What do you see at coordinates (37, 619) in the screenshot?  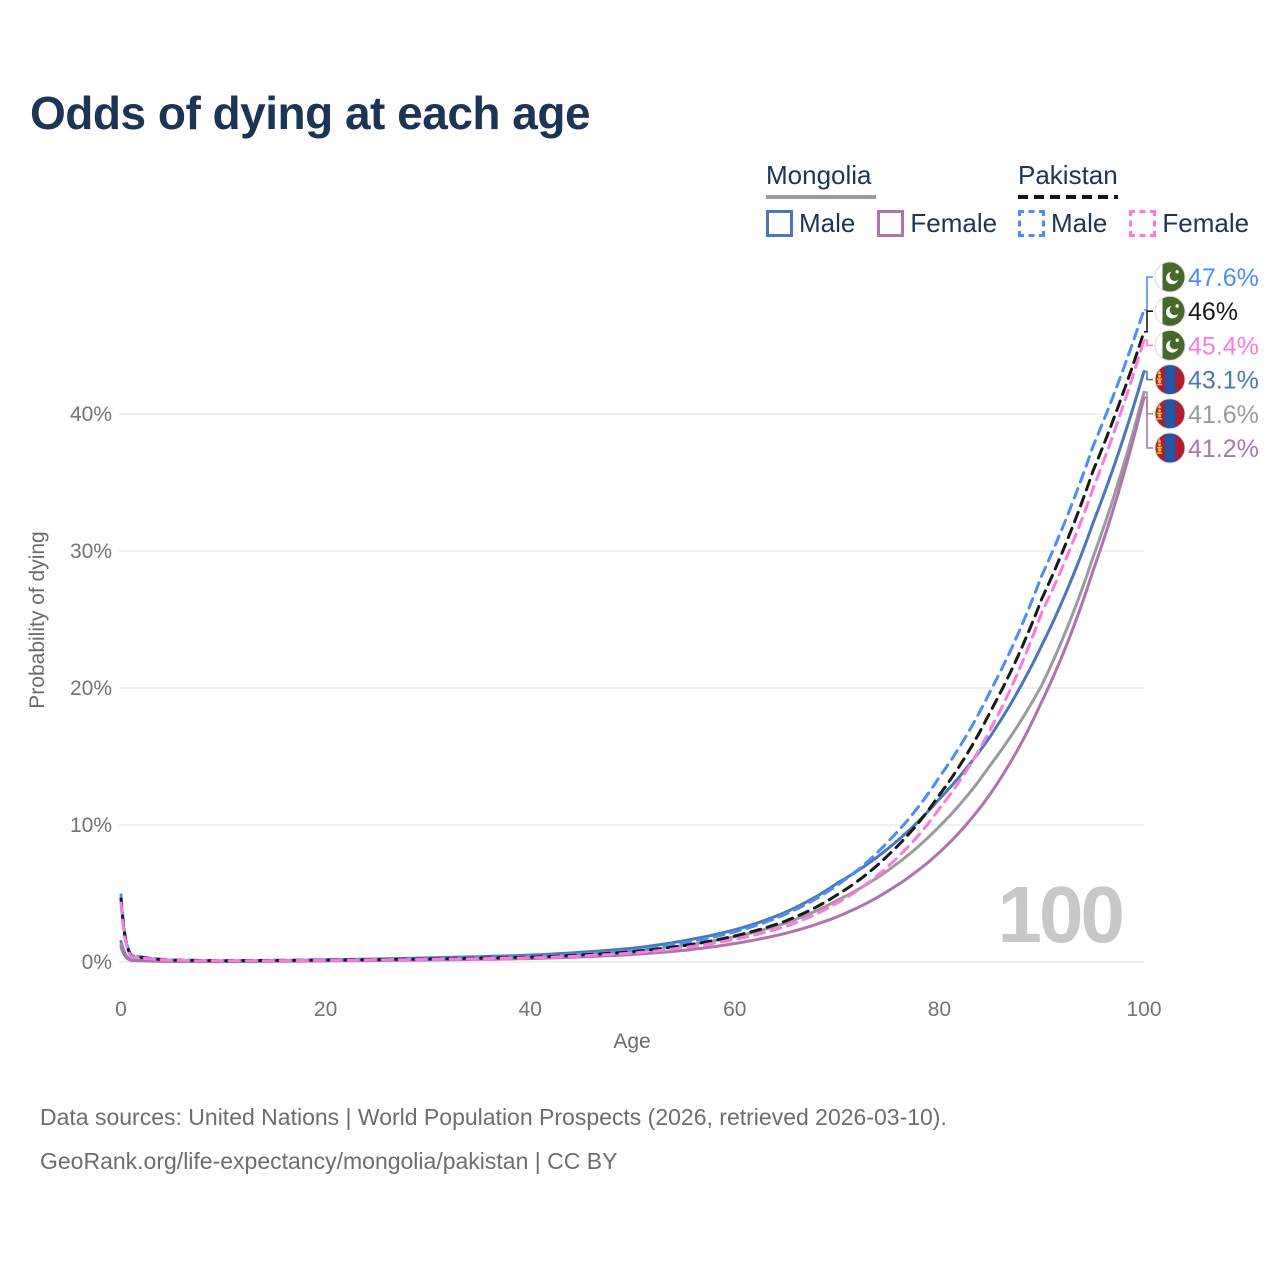 I see `y-axis-title: Probability of dying` at bounding box center [37, 619].